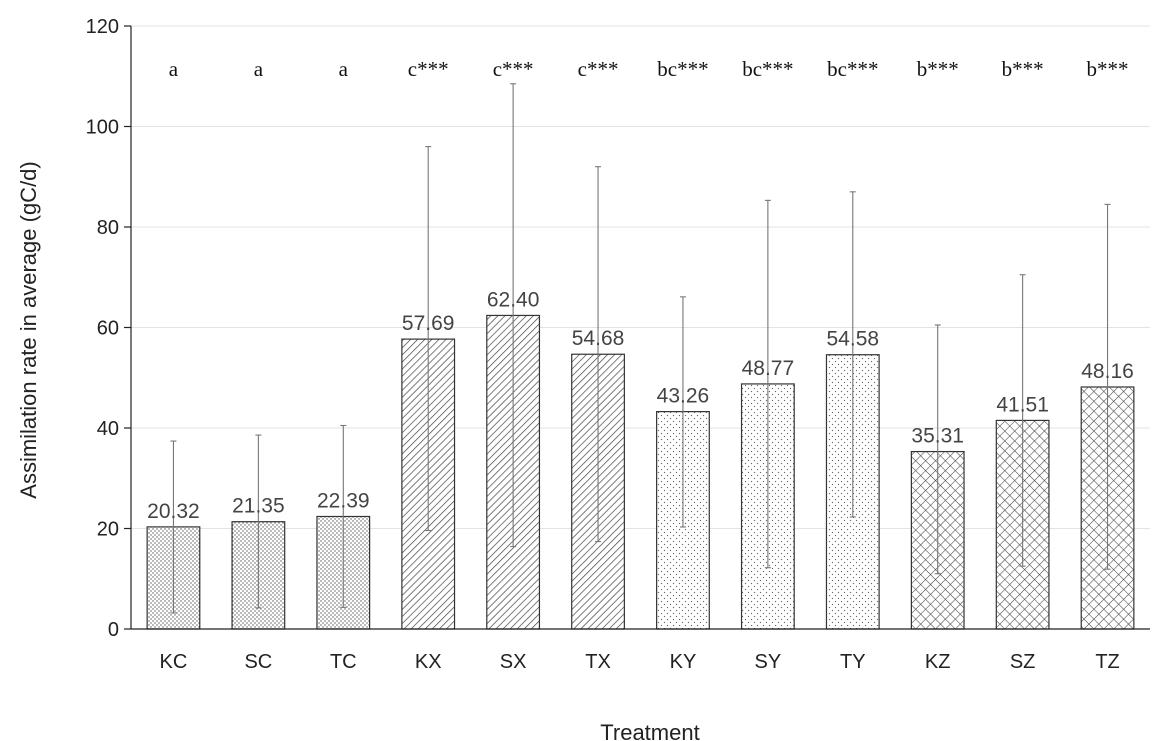  Describe the element at coordinates (108, 530) in the screenshot. I see `y-tick-label: 20` at that location.